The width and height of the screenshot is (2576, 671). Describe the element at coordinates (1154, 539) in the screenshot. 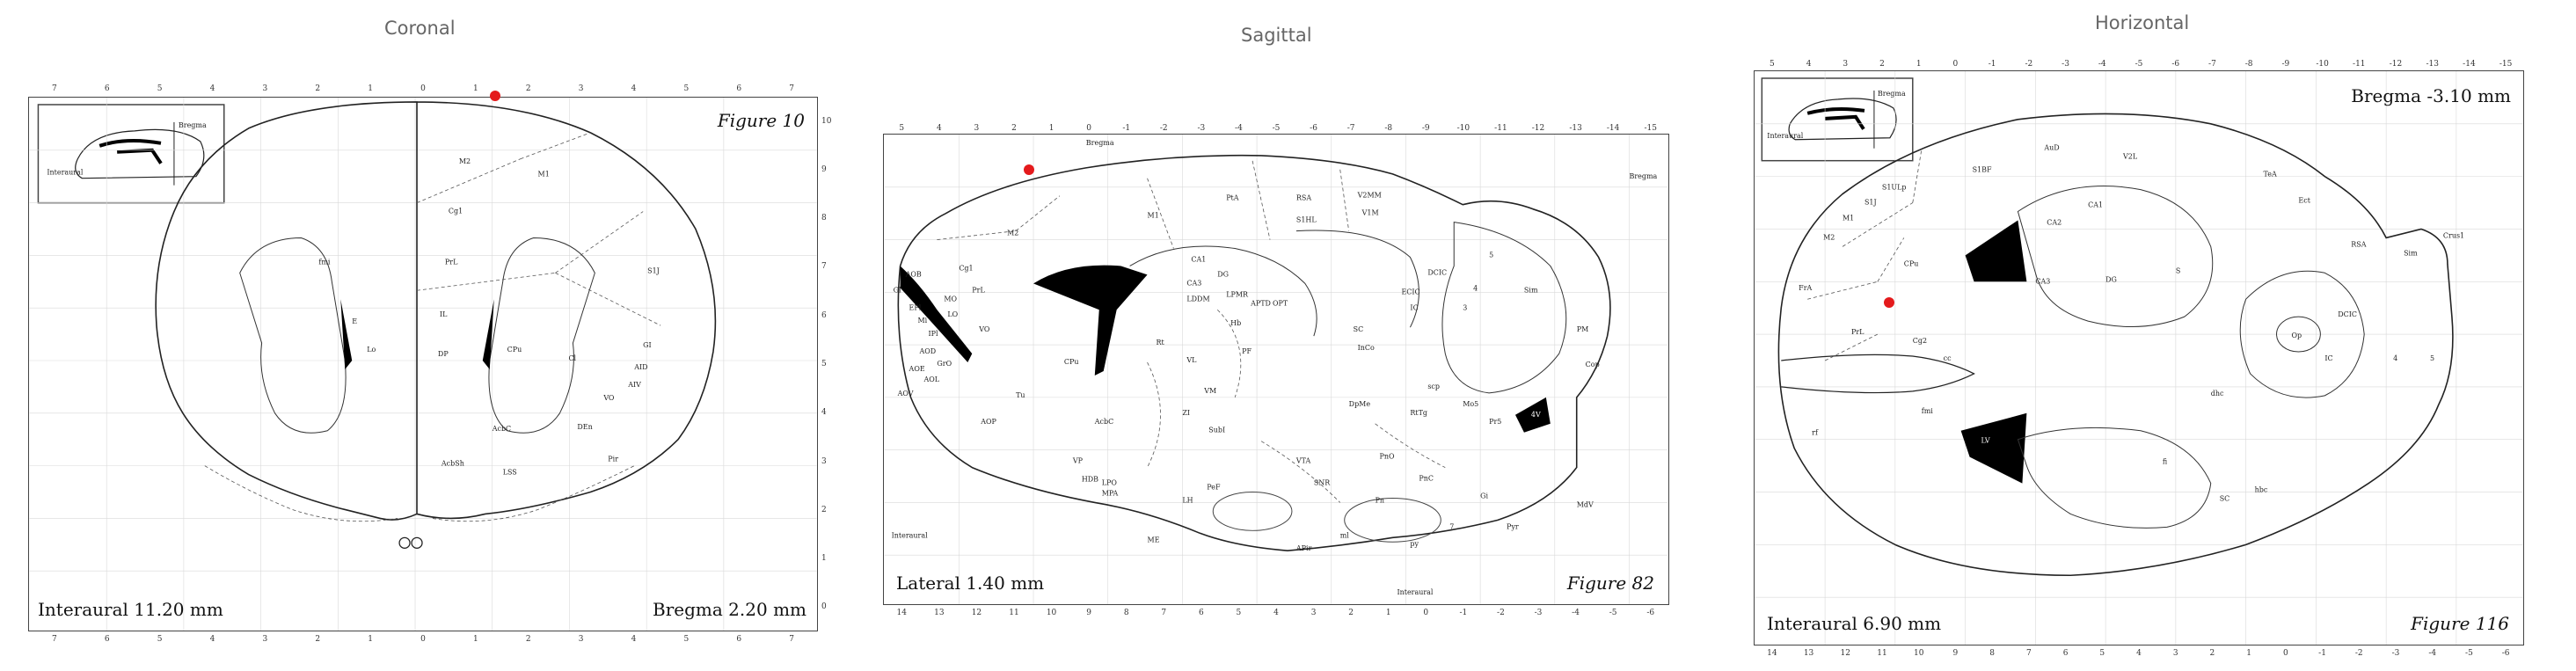

I see `sagittal-region-me: ME` at that location.